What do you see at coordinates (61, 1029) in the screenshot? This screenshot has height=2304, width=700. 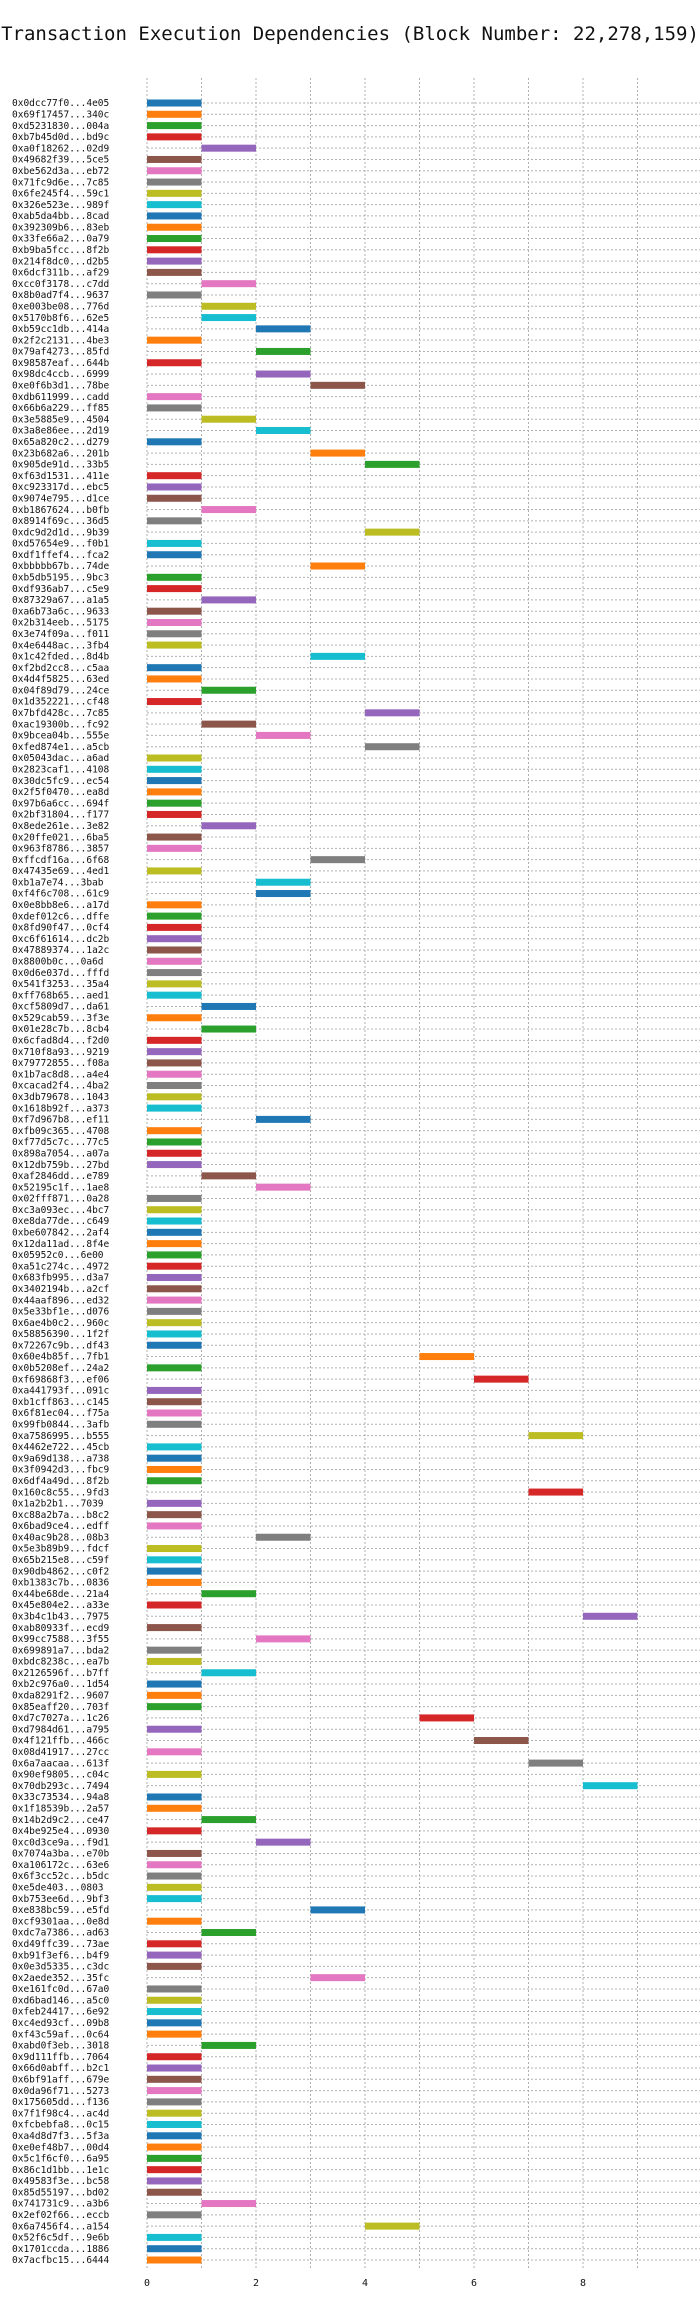 I see `y-tick-label: 0x01e28c7b...8cb4` at bounding box center [61, 1029].